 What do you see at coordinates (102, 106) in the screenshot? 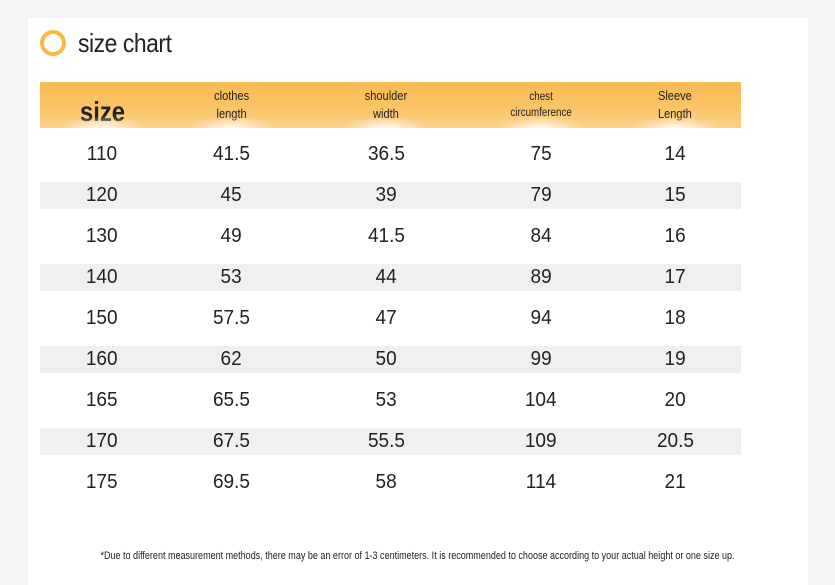
I see `column-header: size` at bounding box center [102, 106].